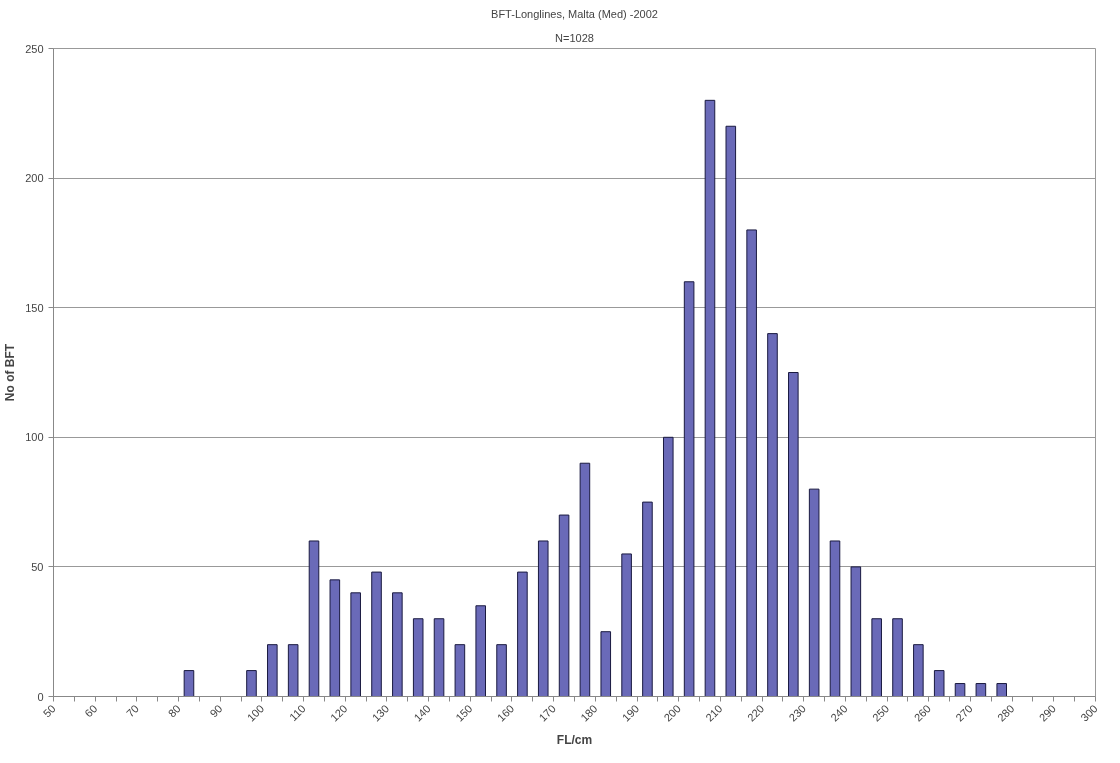 The height and width of the screenshot is (763, 1120). Describe the element at coordinates (1047, 713) in the screenshot. I see `x-tick-label: 290` at that location.